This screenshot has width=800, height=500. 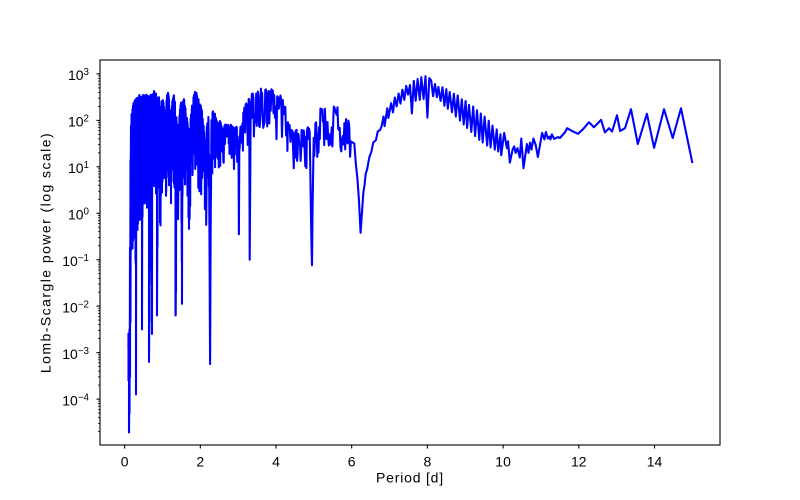 I want to click on svg-text: 2, so click(x=200, y=462).